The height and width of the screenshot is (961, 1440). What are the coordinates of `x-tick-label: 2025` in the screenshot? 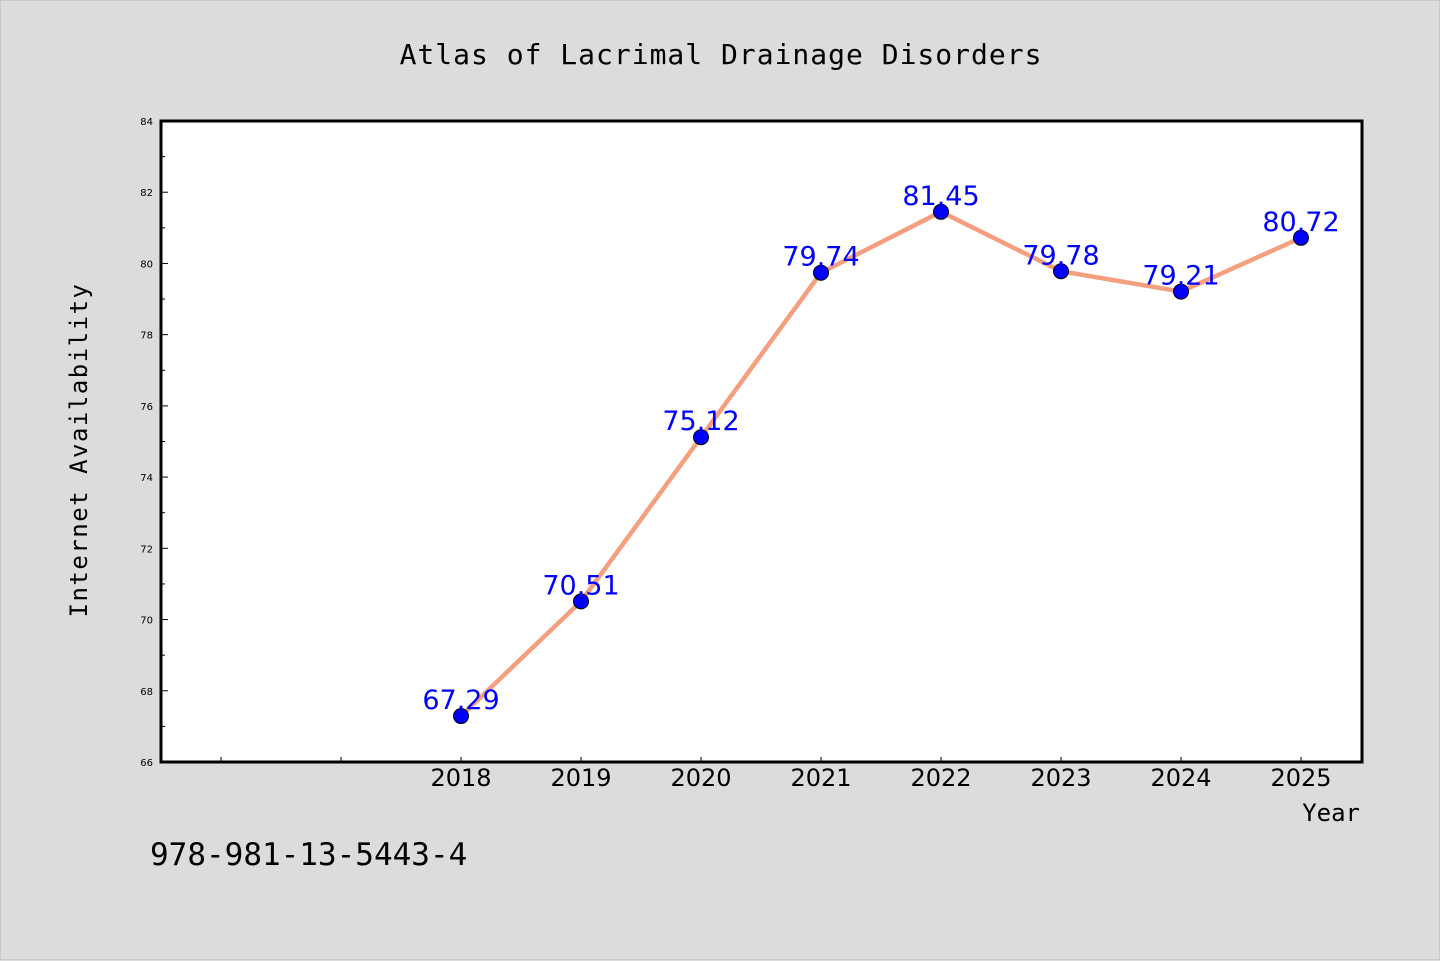 It's located at (1300, 778).